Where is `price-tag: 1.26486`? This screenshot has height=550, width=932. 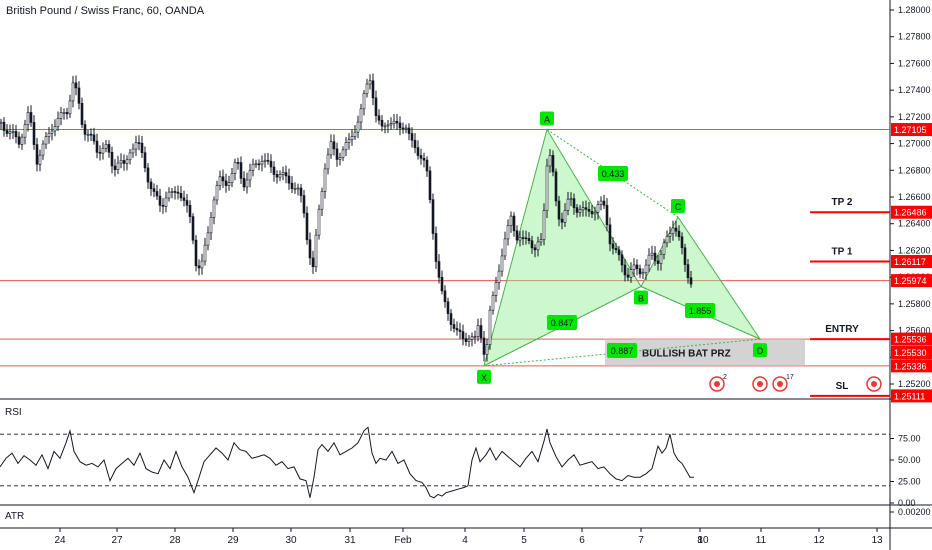 price-tag: 1.26486 is located at coordinates (911, 212).